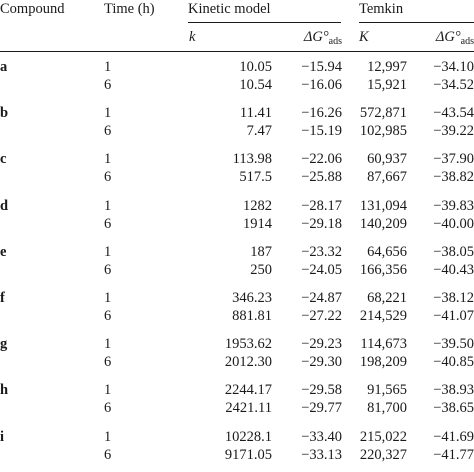 This screenshot has height=472, width=474. What do you see at coordinates (387, 177) in the screenshot?
I see `cell-K: 87,667` at bounding box center [387, 177].